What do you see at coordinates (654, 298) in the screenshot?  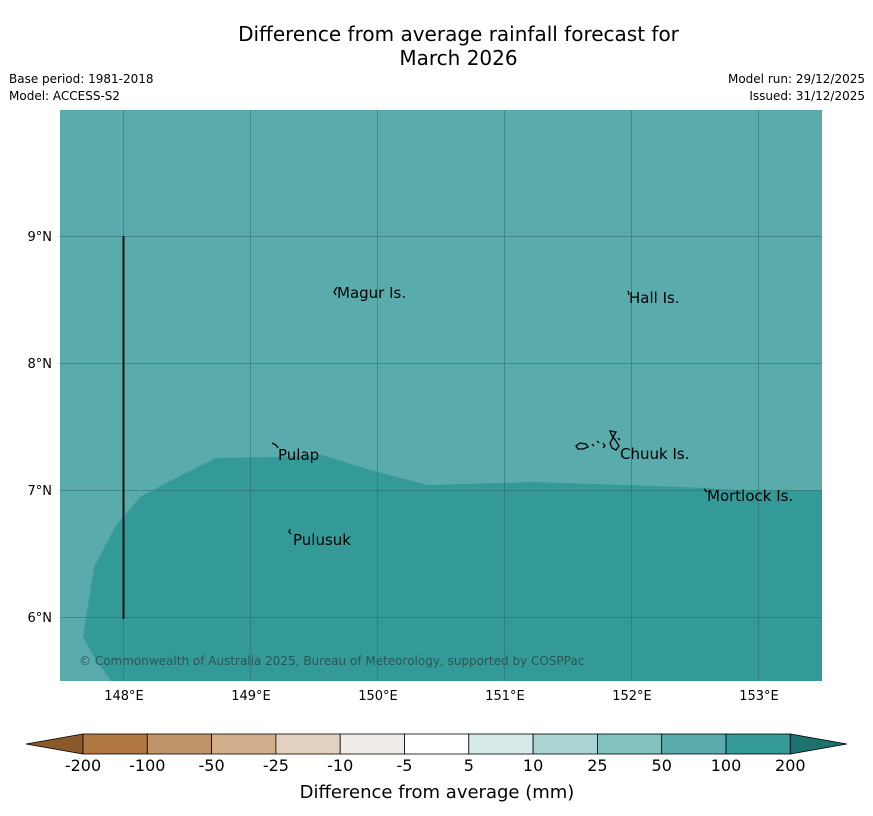 I see `place-label-hall: Hall Is.` at bounding box center [654, 298].